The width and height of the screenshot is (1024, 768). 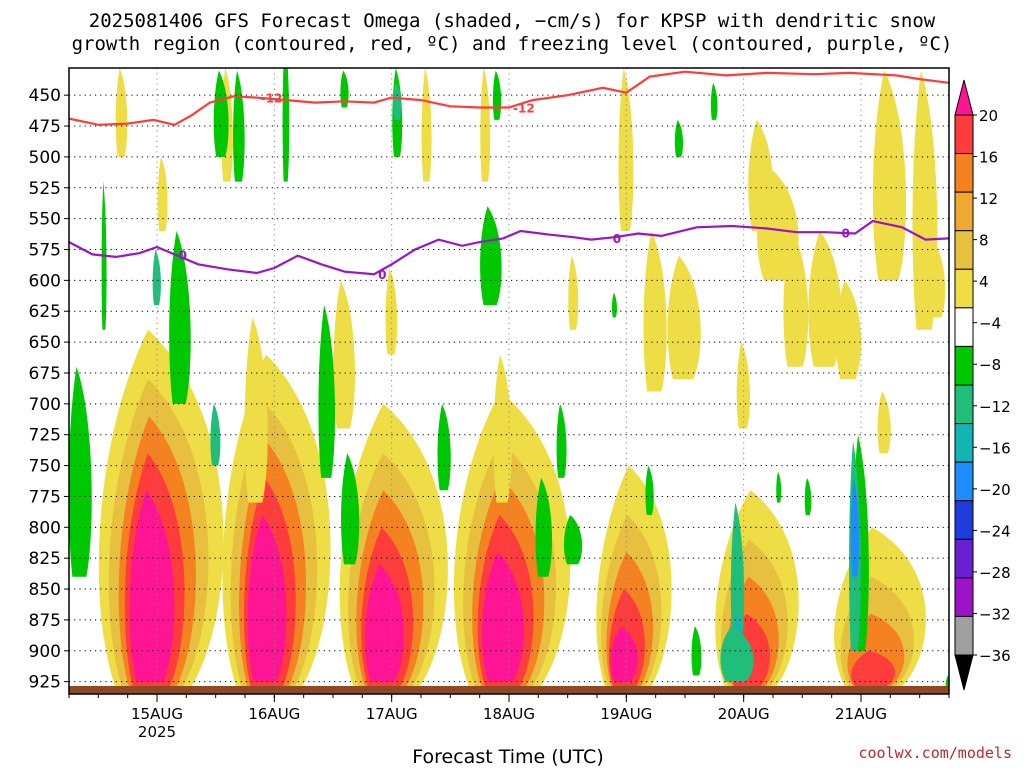 I want to click on colorbar-label-20: 20, so click(x=988, y=116).